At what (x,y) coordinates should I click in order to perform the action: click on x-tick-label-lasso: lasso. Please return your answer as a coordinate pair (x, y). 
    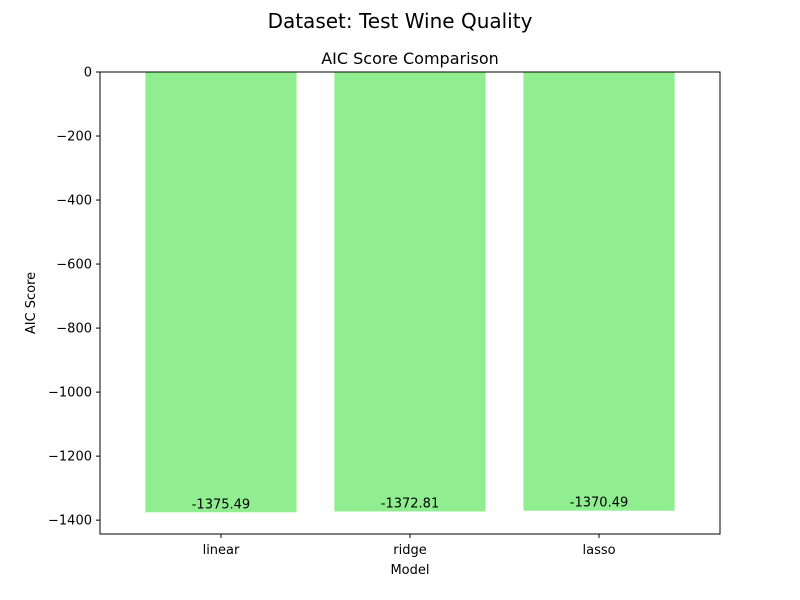
    Looking at the image, I should click on (598, 550).